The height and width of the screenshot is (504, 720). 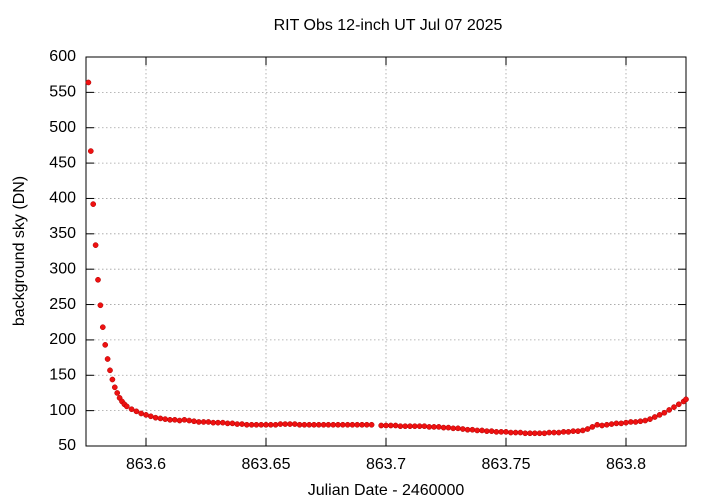 I want to click on y-tick-label: 300, so click(x=62, y=268).